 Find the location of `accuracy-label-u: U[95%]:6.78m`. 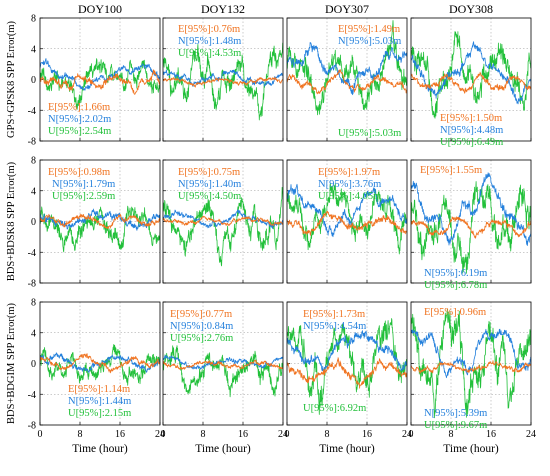

accuracy-label-u: U[95%]:6.78m is located at coordinates (455, 285).